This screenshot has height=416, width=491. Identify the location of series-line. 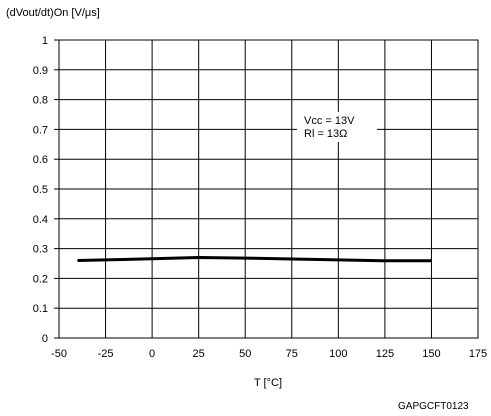
(254, 259).